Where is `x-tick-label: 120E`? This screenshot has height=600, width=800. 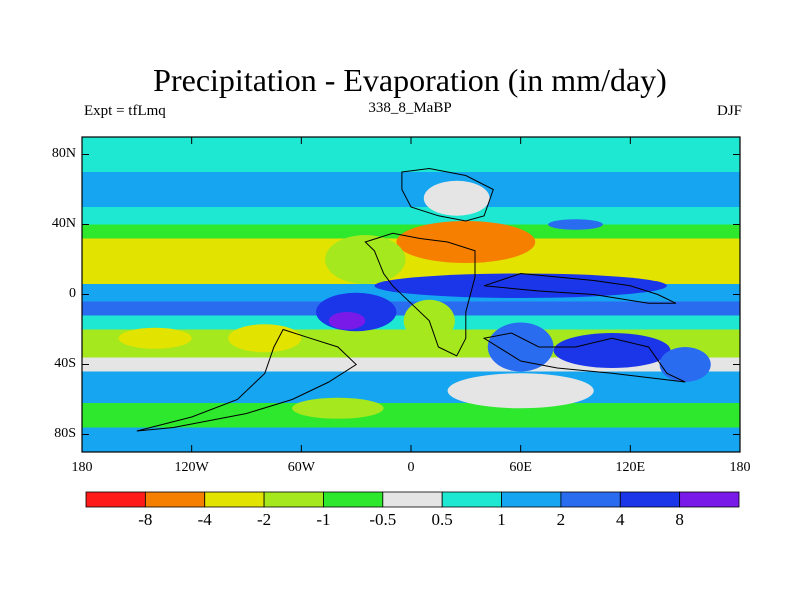
x-tick-label: 120E is located at coordinates (630, 467).